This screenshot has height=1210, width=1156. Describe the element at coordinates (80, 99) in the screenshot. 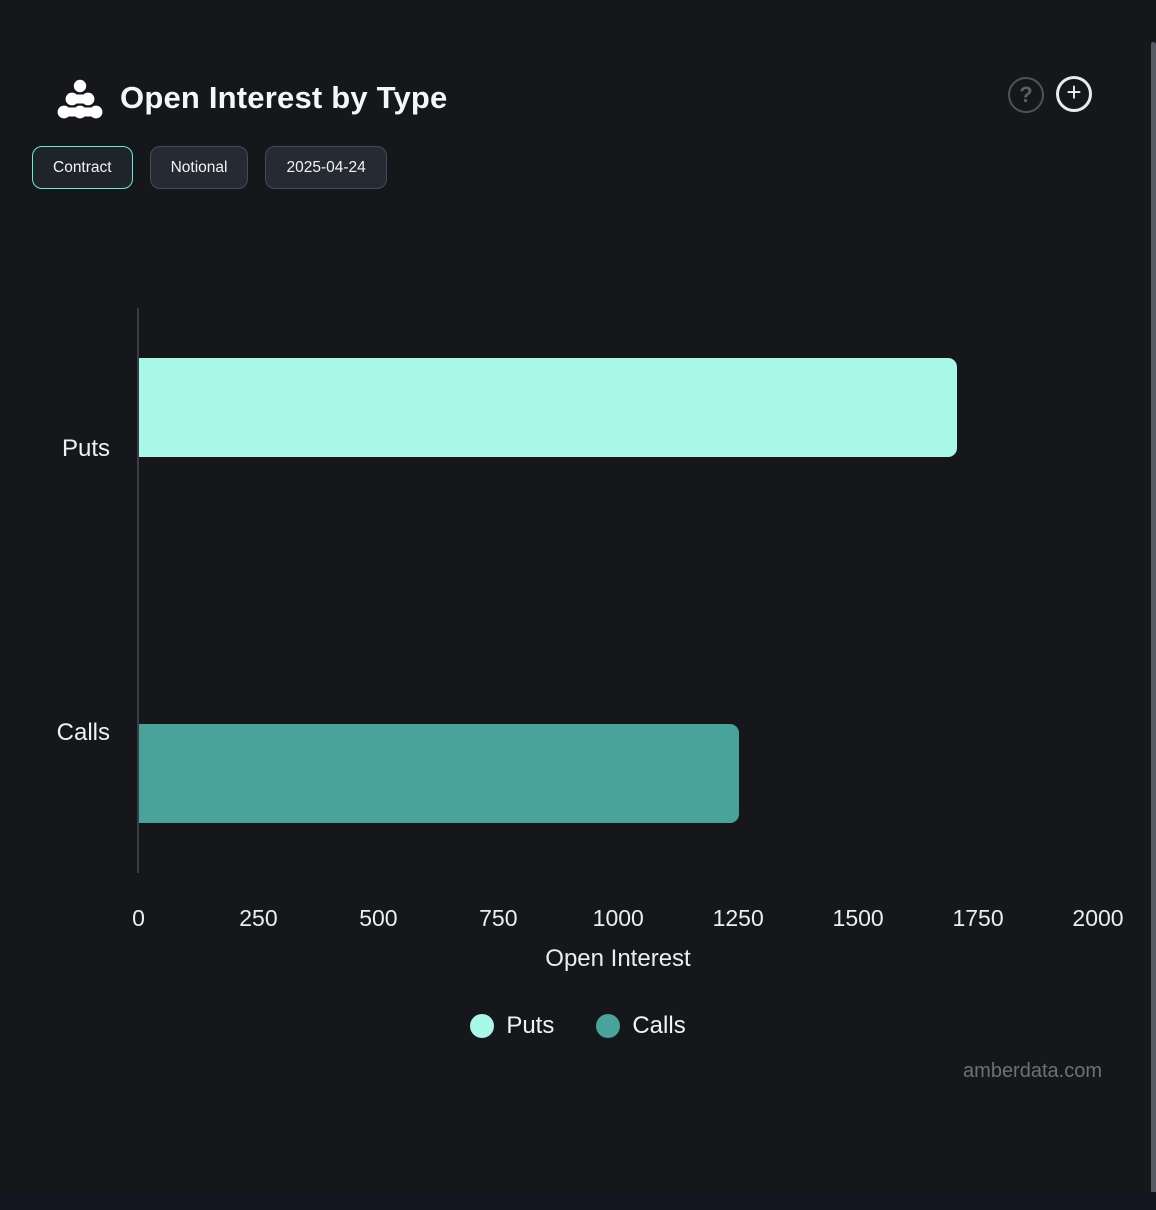

I see `amberdata-logo-icon` at that location.